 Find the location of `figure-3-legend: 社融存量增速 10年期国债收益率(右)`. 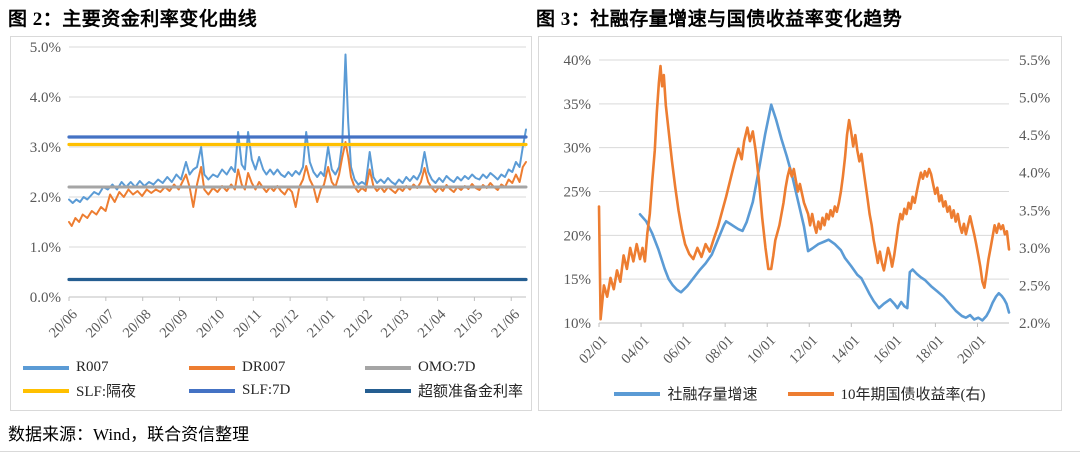

figure-3-legend: 社融存量增速 10年期国债收益率(右) is located at coordinates (800, 393).